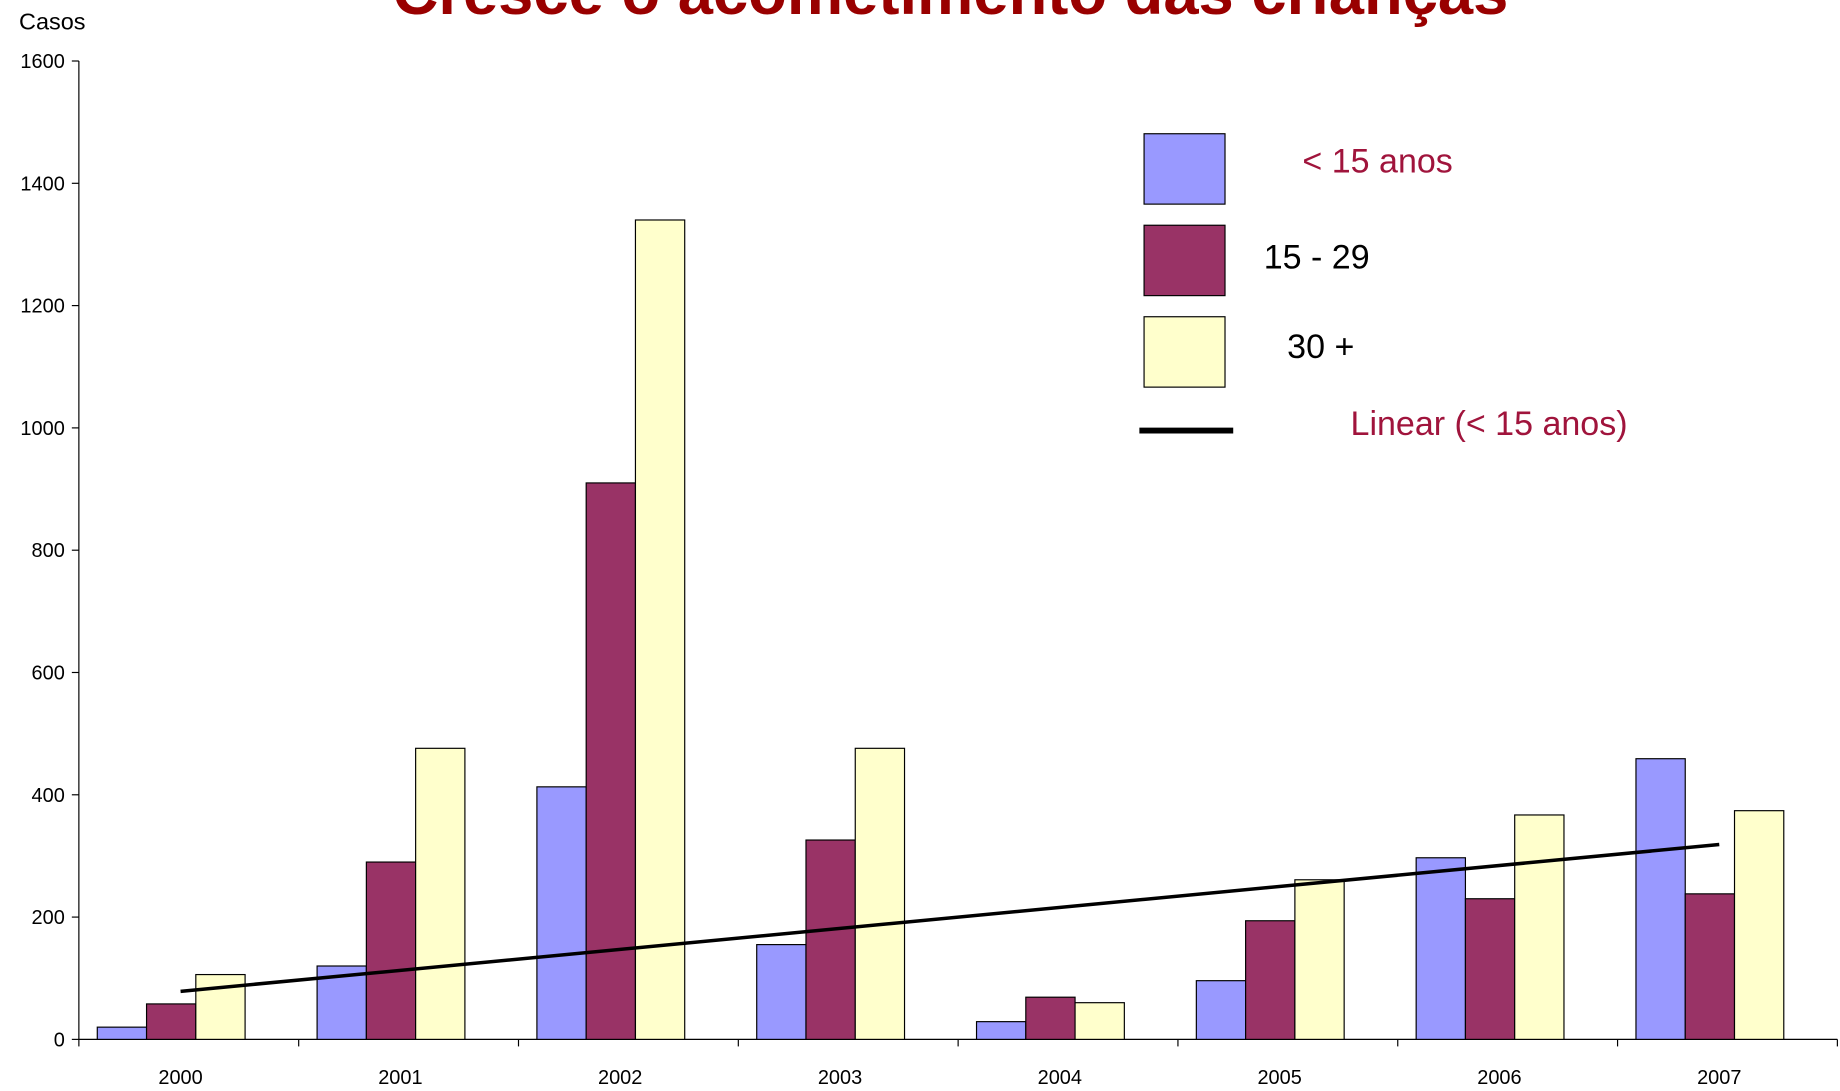 The image size is (1840, 1091). Describe the element at coordinates (1060, 1078) in the screenshot. I see `x-tick-label: 2004` at that location.